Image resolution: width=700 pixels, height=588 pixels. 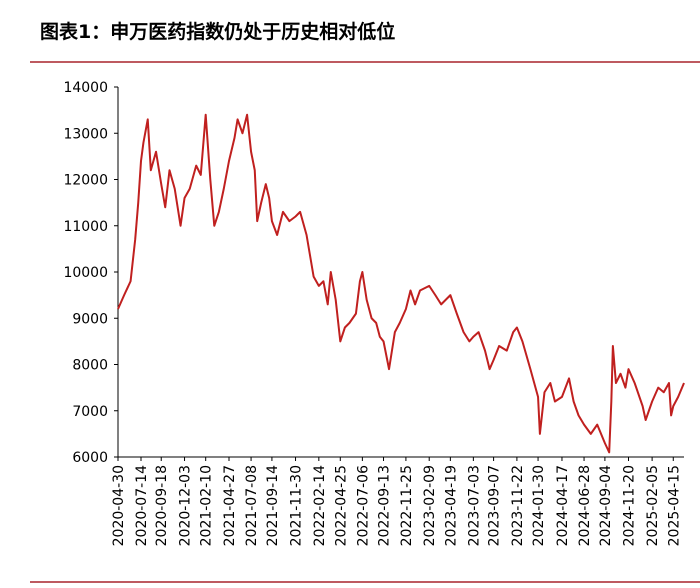 What do you see at coordinates (606, 505) in the screenshot?
I see `x-tick-label: 2024-09-04` at bounding box center [606, 505].